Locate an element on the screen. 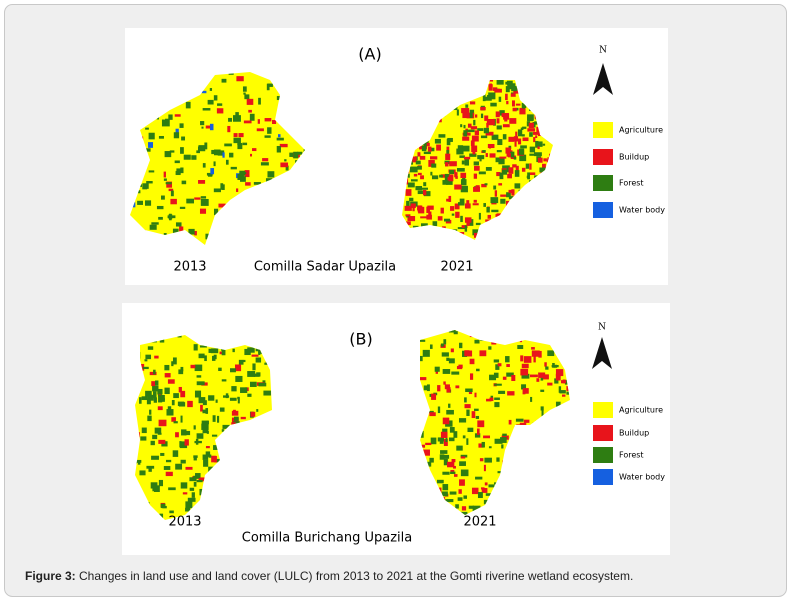 The width and height of the screenshot is (792, 606). north-arrow is located at coordinates (603, 79).